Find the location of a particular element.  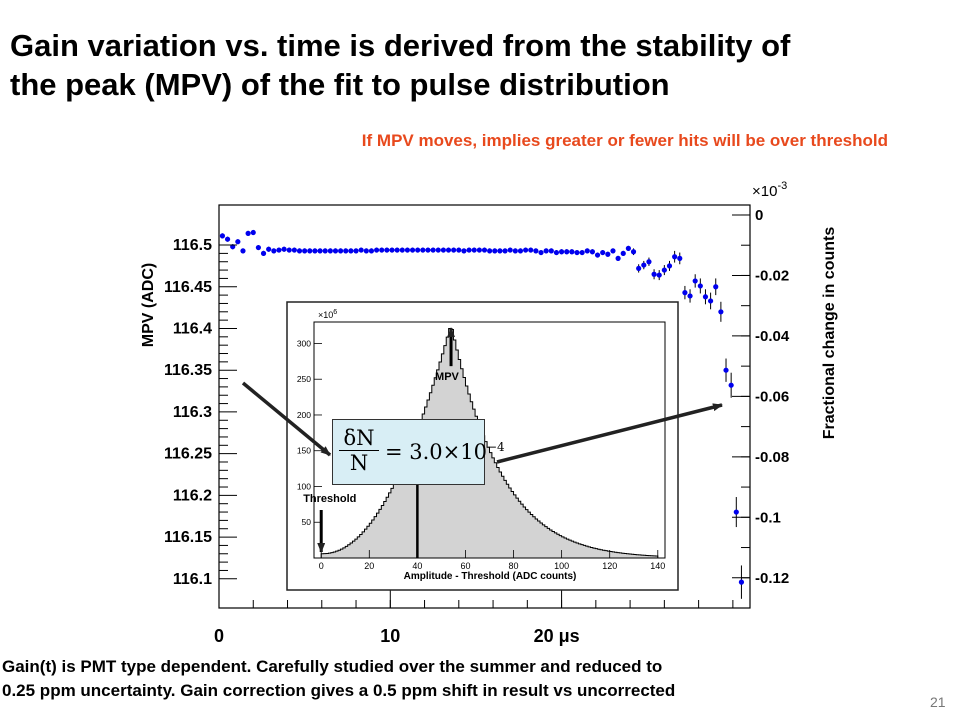

inset-y-tick-label: 300 is located at coordinates (304, 343).